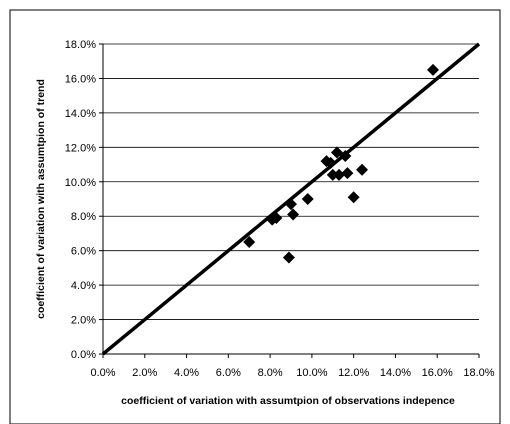 The height and width of the screenshot is (424, 510). I want to click on x-tick-label: 12.0%, so click(353, 373).